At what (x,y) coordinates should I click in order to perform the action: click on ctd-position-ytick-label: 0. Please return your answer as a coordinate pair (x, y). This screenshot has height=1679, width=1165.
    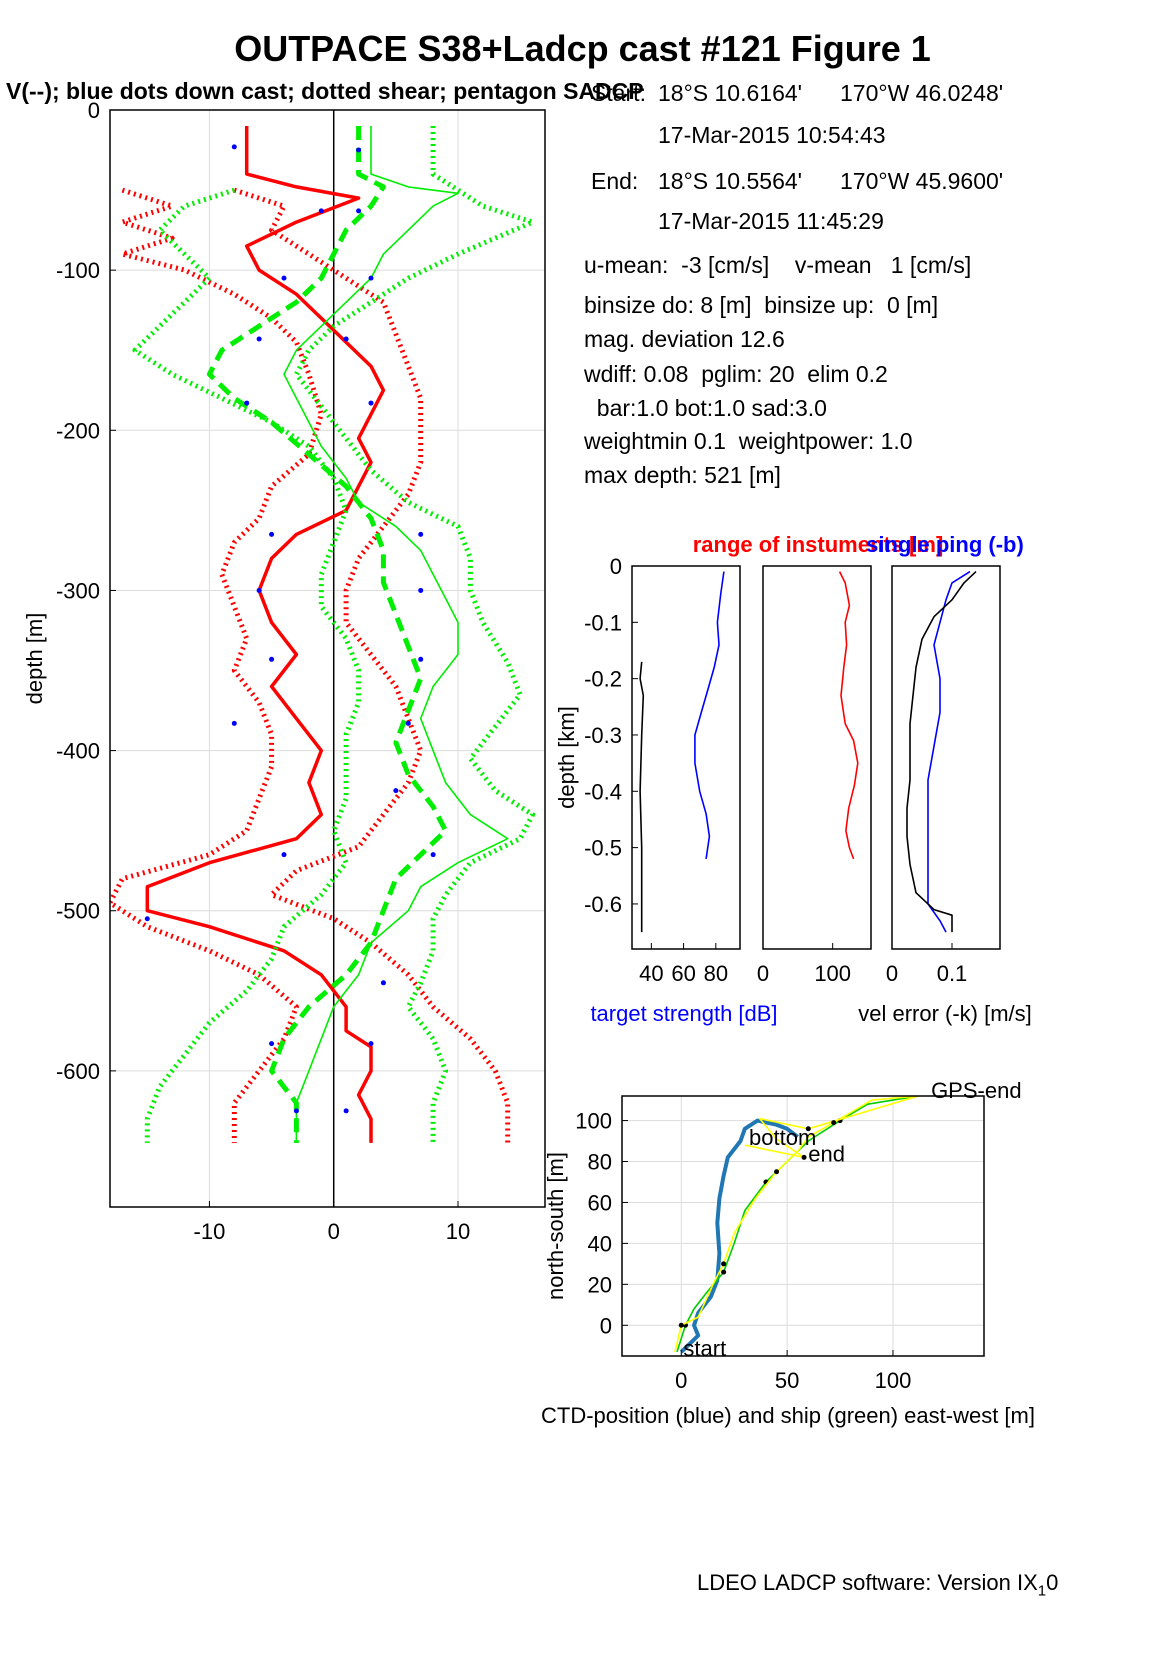
    Looking at the image, I should click on (606, 1325).